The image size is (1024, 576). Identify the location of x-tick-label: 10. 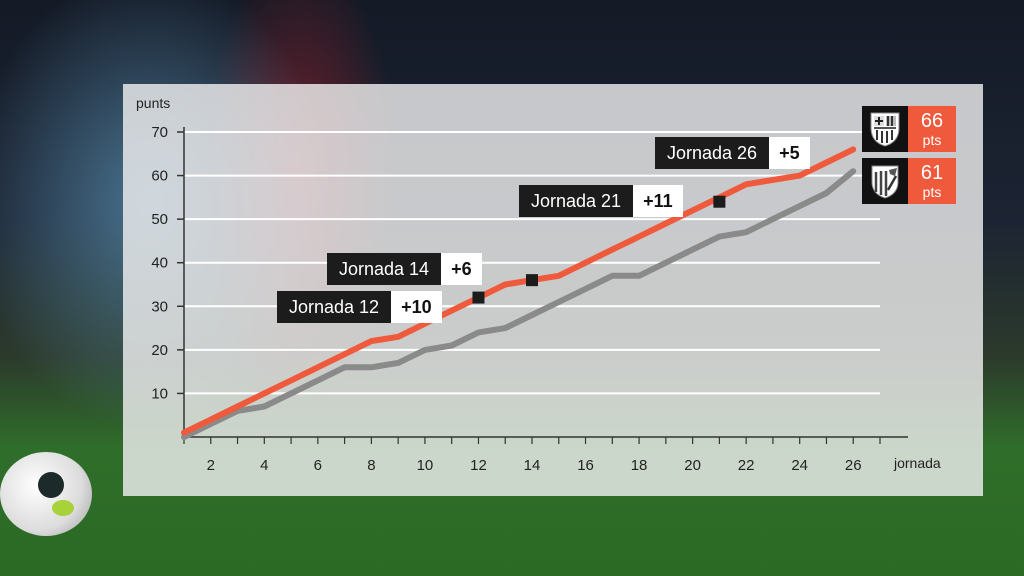
(425, 465).